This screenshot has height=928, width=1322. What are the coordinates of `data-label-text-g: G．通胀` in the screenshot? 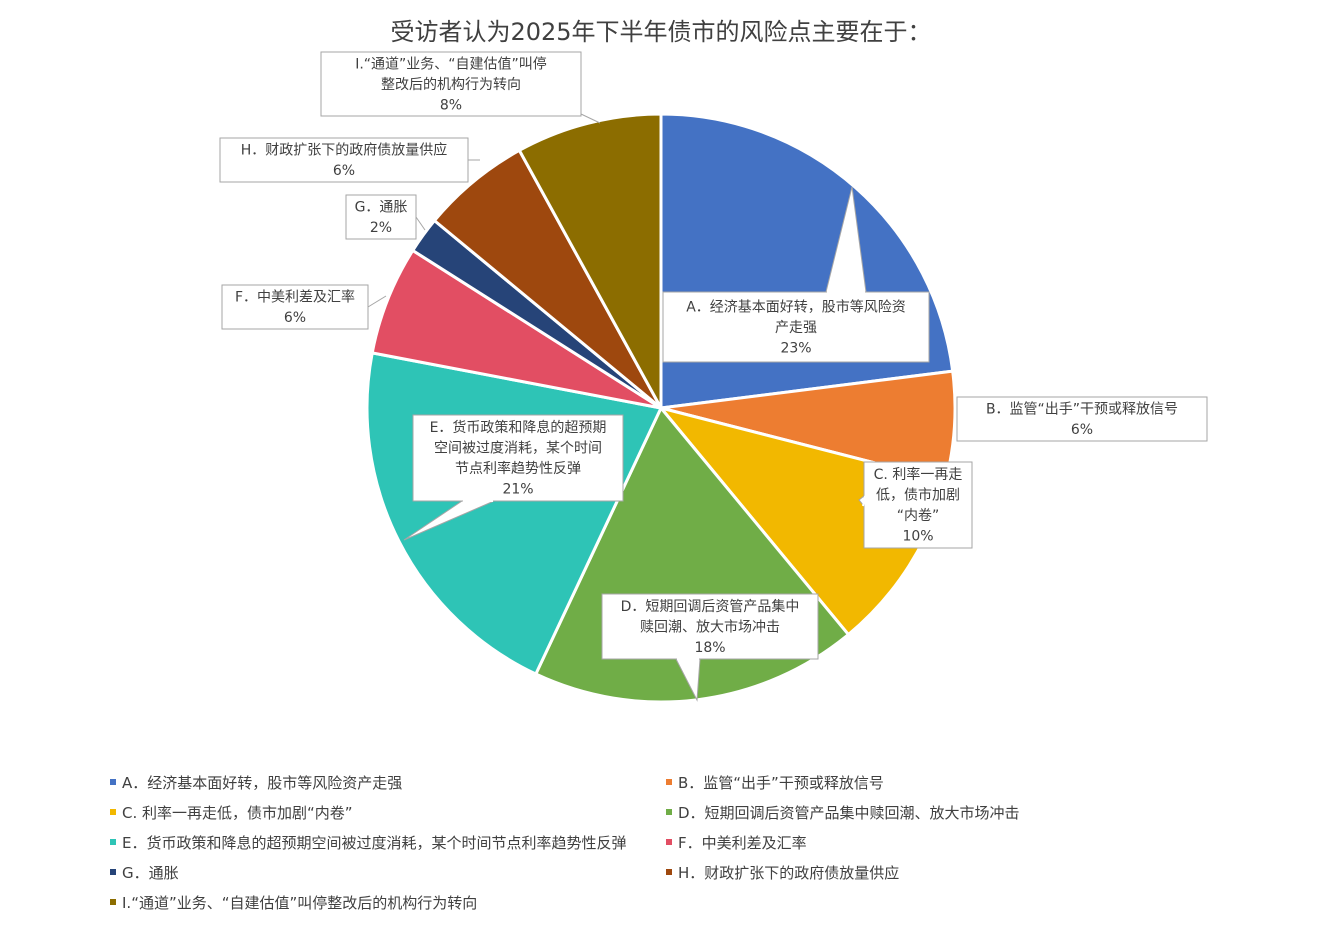 It's located at (381, 208).